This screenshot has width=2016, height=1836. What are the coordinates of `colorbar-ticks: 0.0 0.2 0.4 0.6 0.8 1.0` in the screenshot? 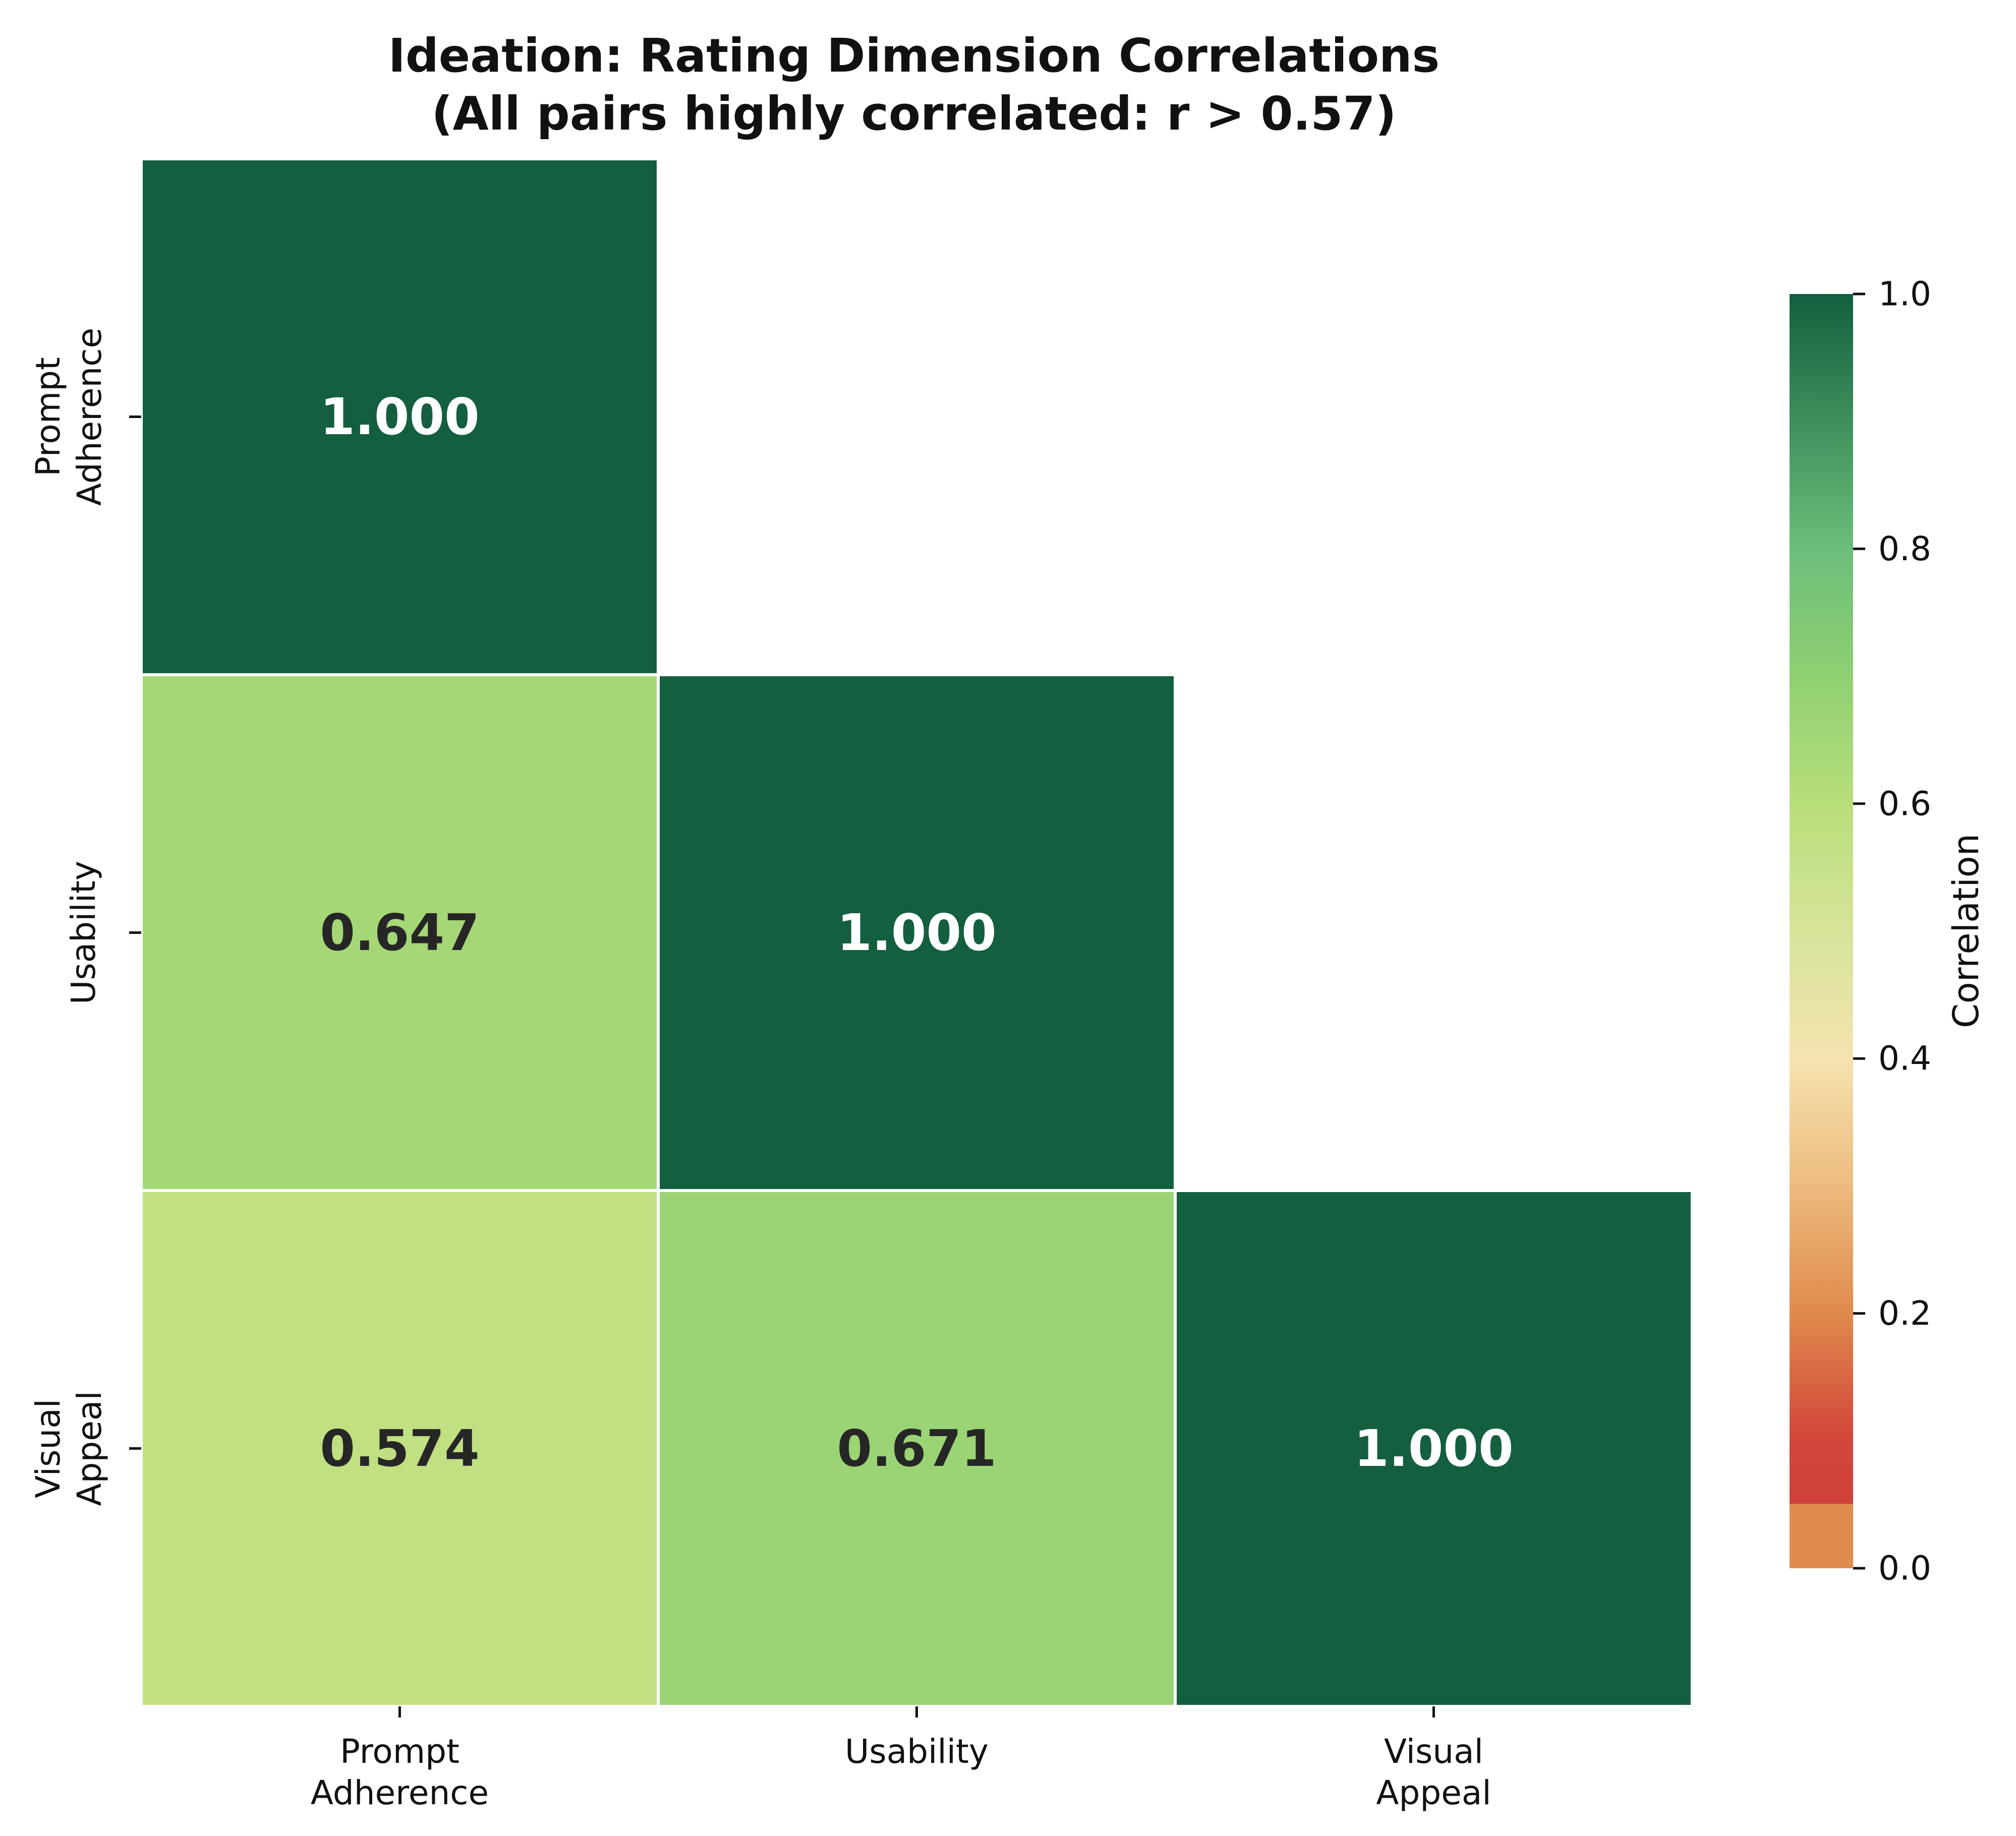 It's located at (1892, 931).